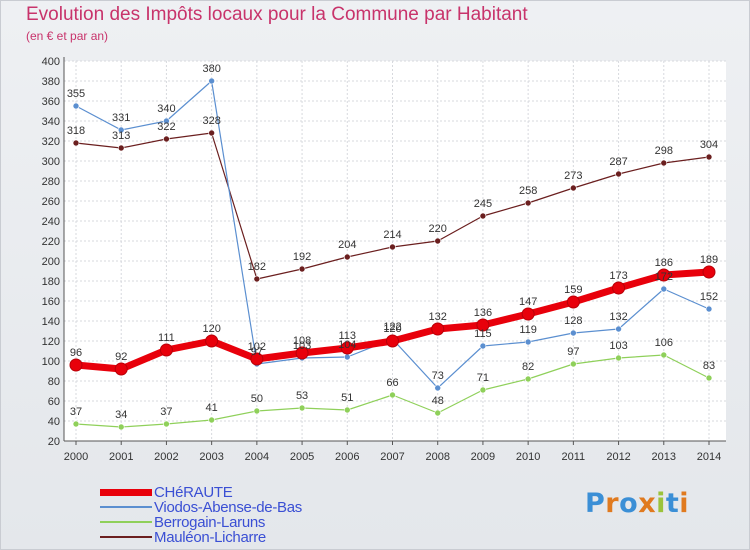 The image size is (750, 550). What do you see at coordinates (618, 346) in the screenshot?
I see `data-label-berrogain: 103` at bounding box center [618, 346].